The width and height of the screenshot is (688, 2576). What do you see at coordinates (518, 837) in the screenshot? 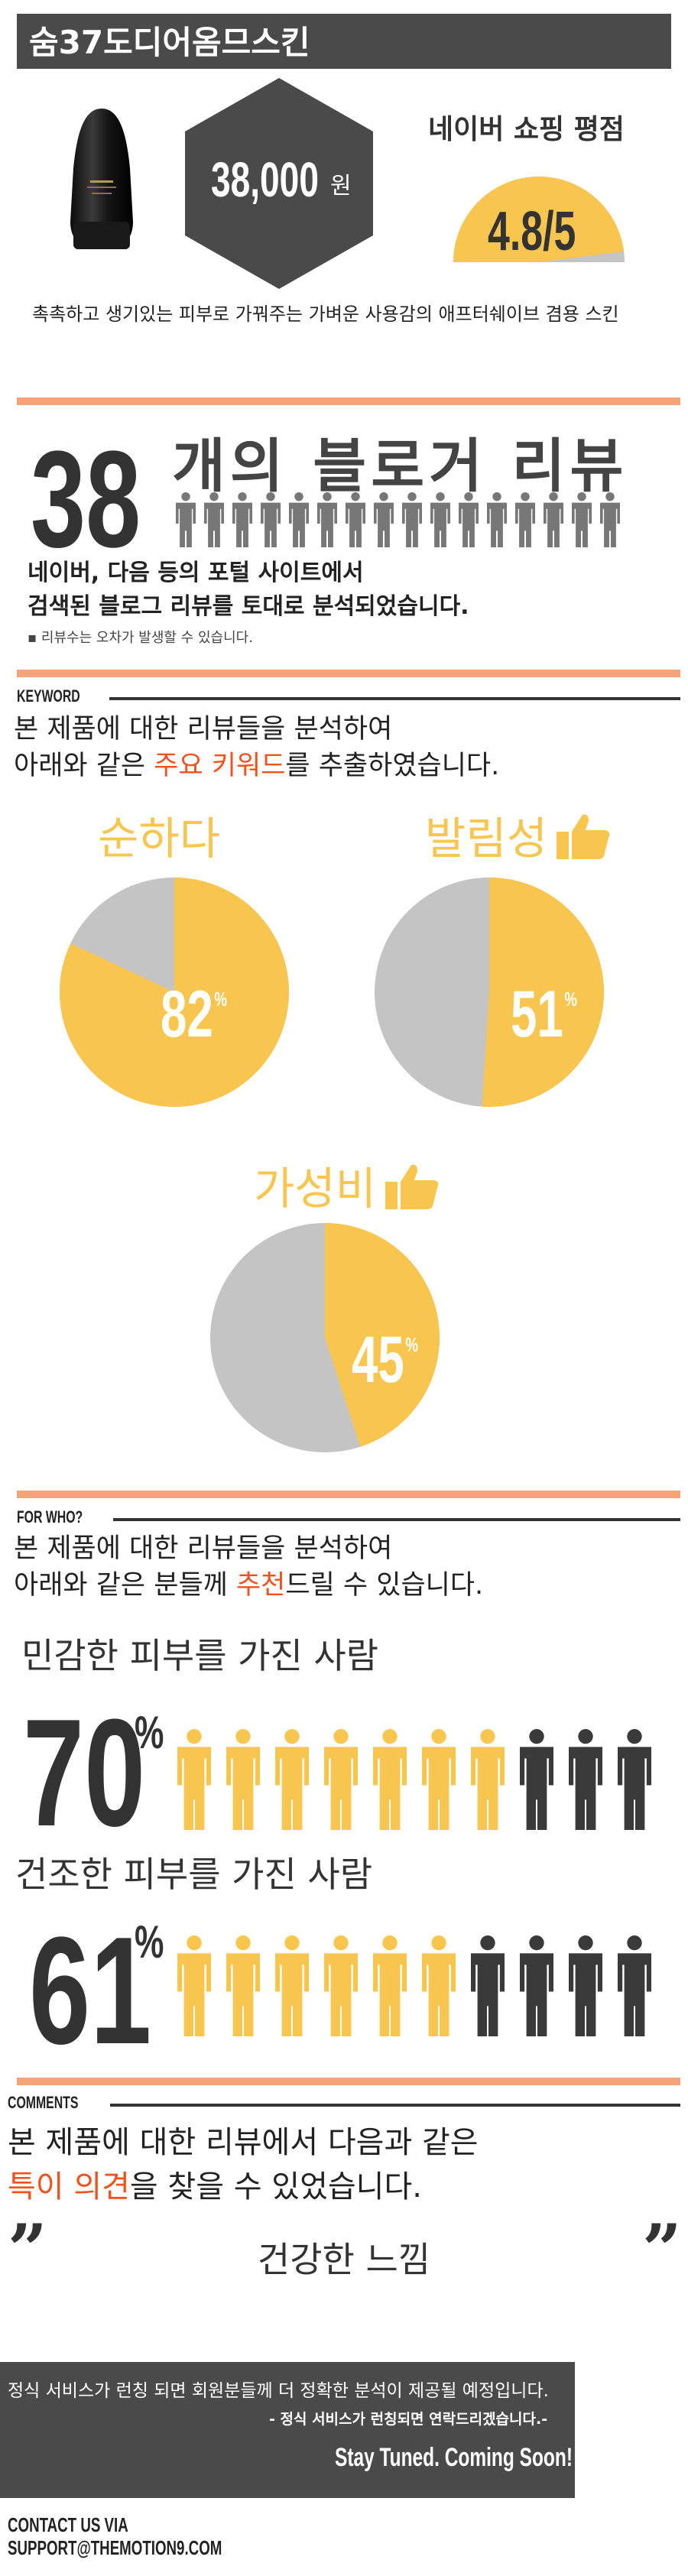
I see `keyword-label-2: 발림성` at bounding box center [518, 837].